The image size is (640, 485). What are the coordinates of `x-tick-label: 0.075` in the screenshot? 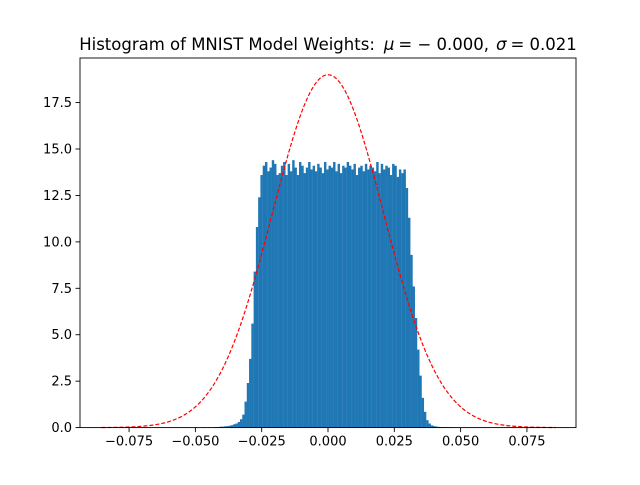 It's located at (526, 442).